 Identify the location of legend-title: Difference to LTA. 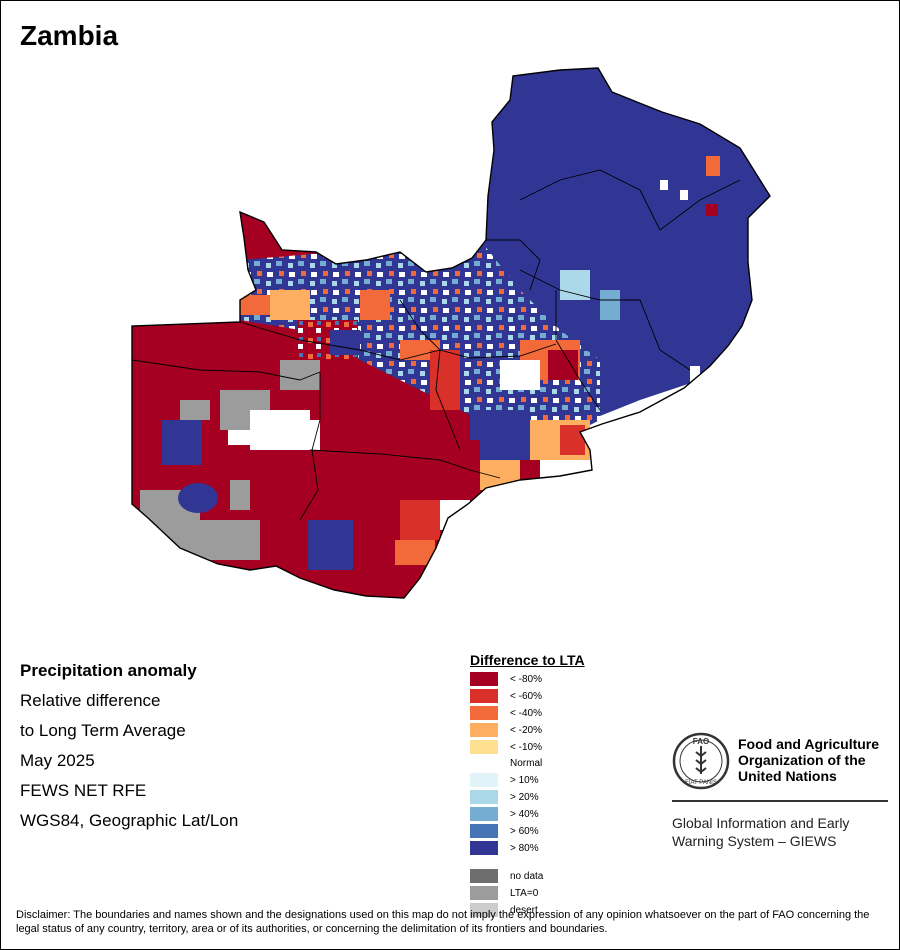
(527, 660).